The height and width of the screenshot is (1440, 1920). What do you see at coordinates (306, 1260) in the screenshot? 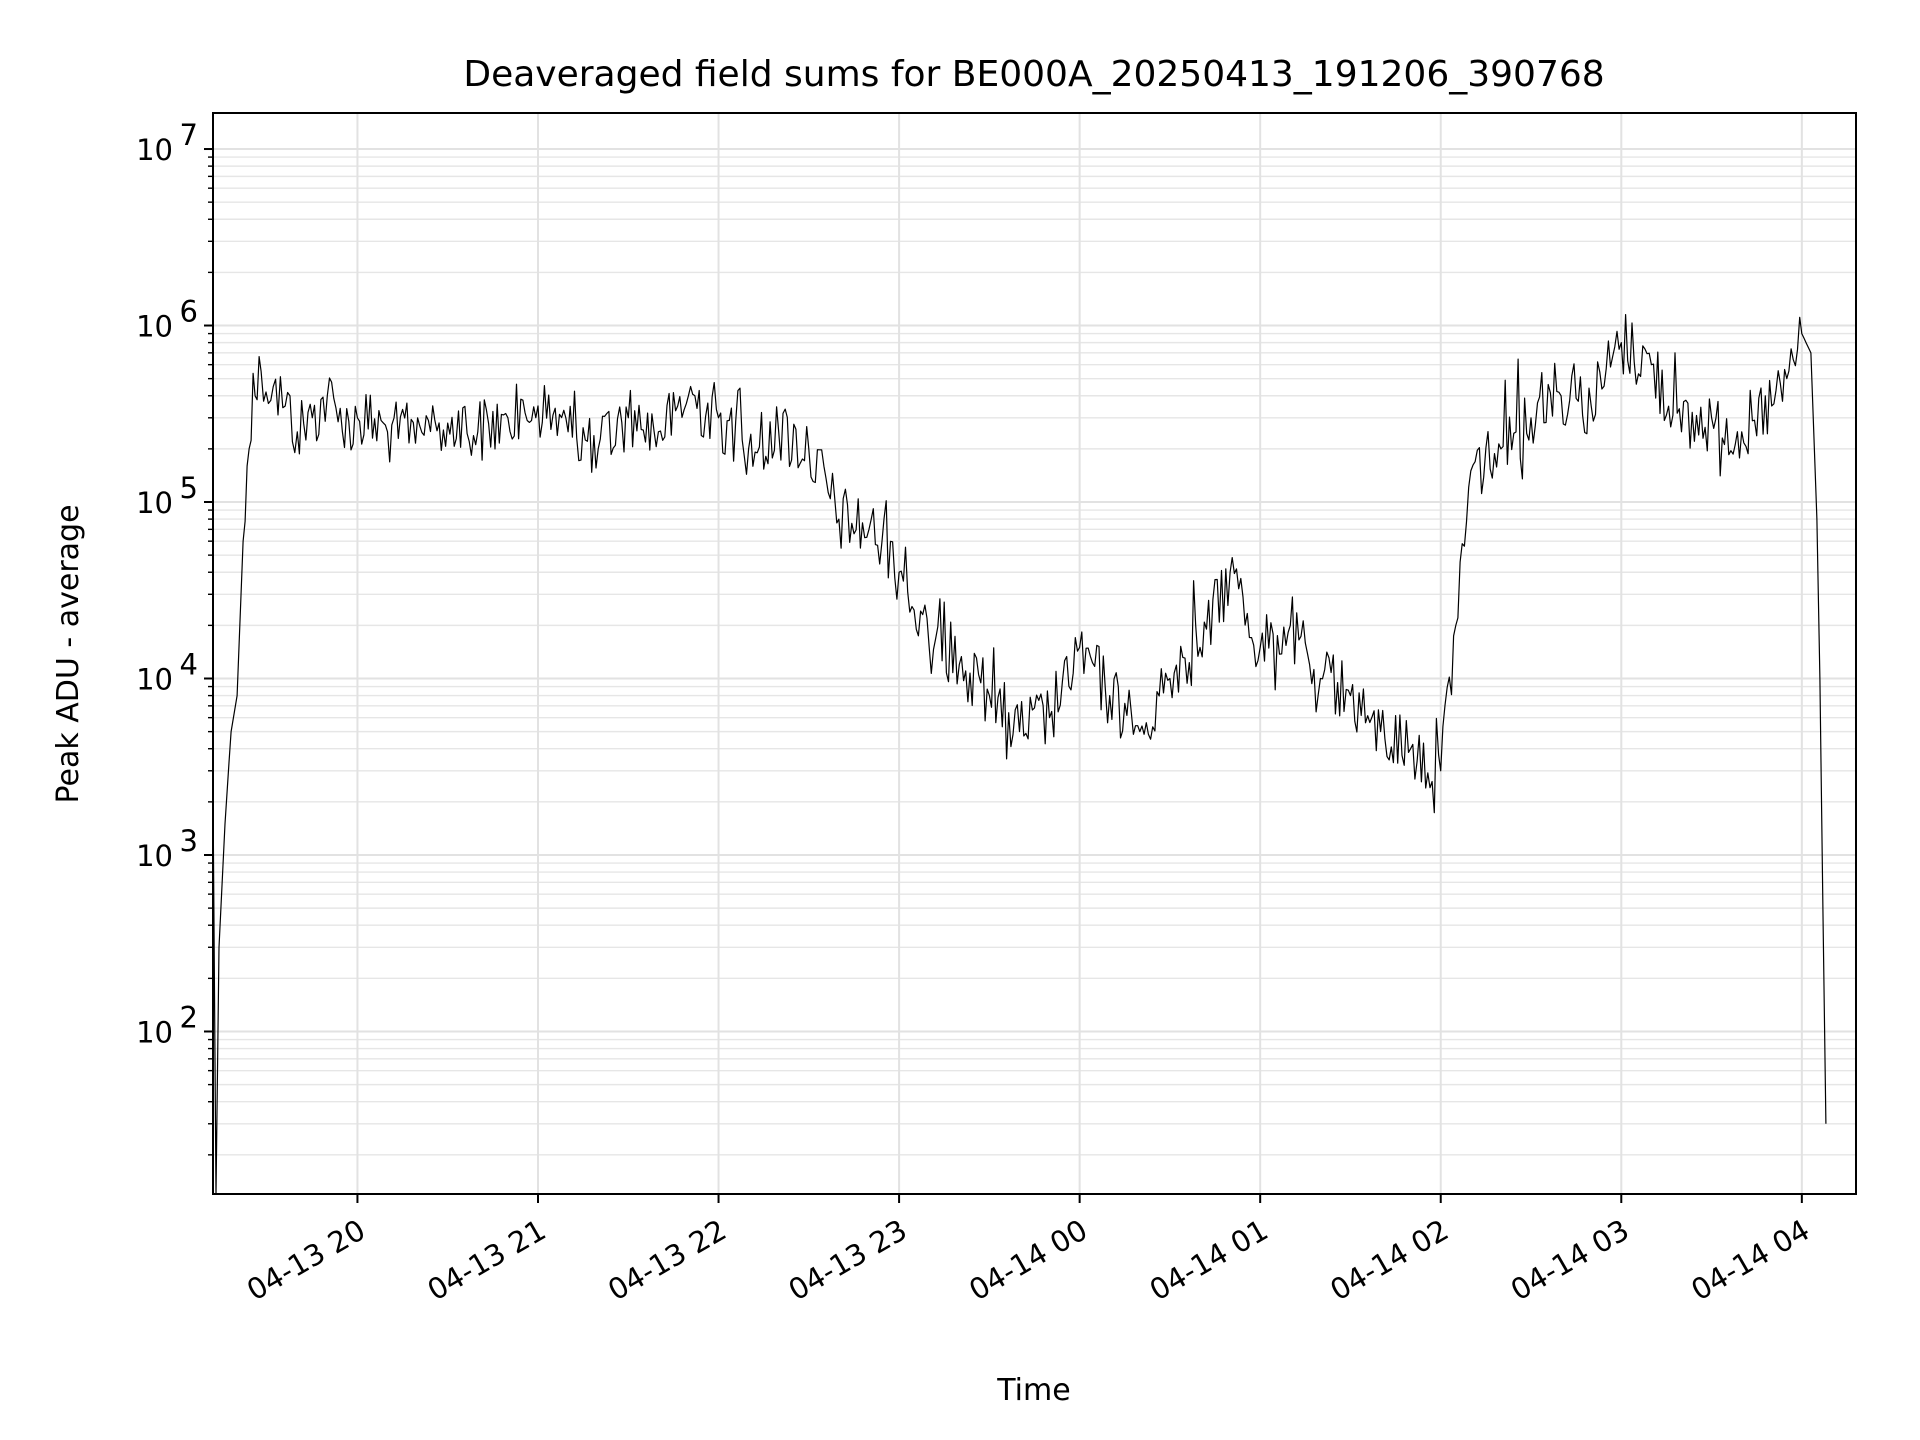
I see `x-tick-label: 04-13 20` at bounding box center [306, 1260].